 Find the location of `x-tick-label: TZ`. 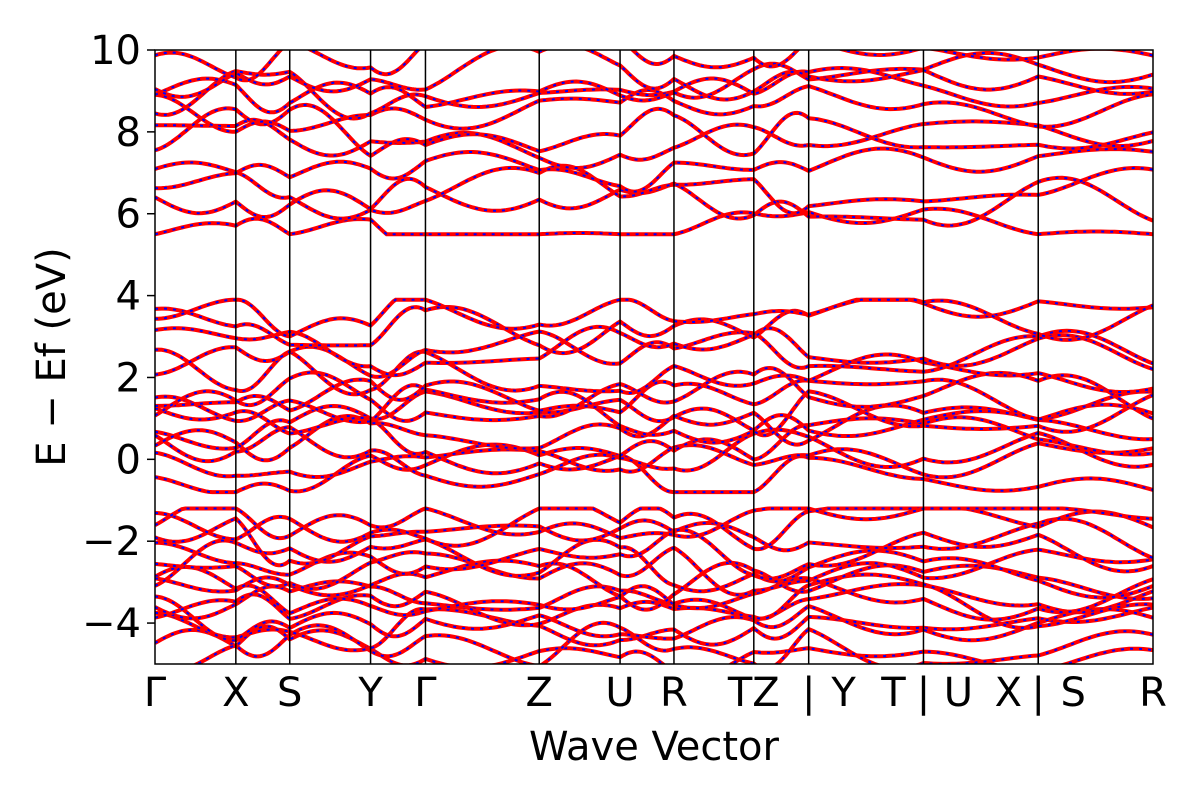

x-tick-label: TZ is located at coordinates (753, 693).